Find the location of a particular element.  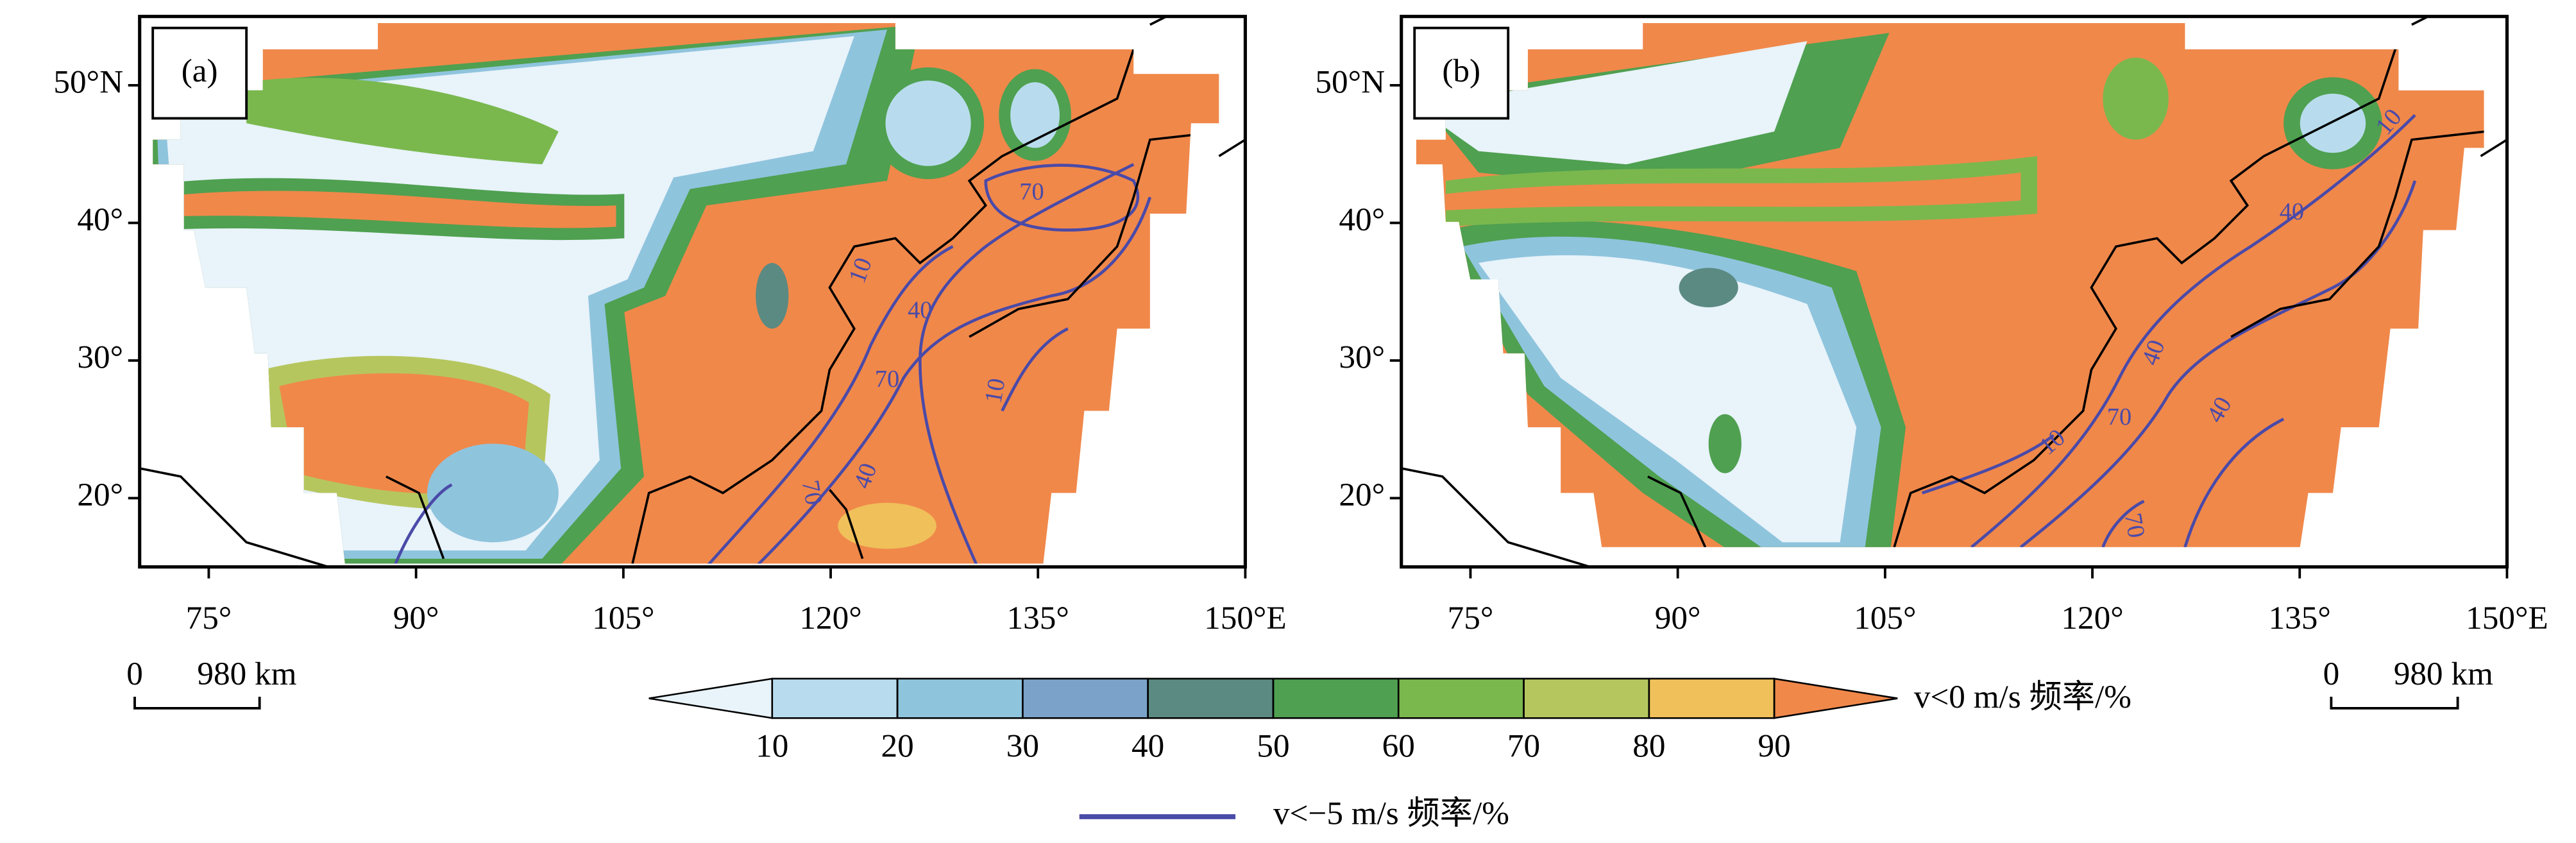

colorbar-tick-label: 30 is located at coordinates (1022, 747).